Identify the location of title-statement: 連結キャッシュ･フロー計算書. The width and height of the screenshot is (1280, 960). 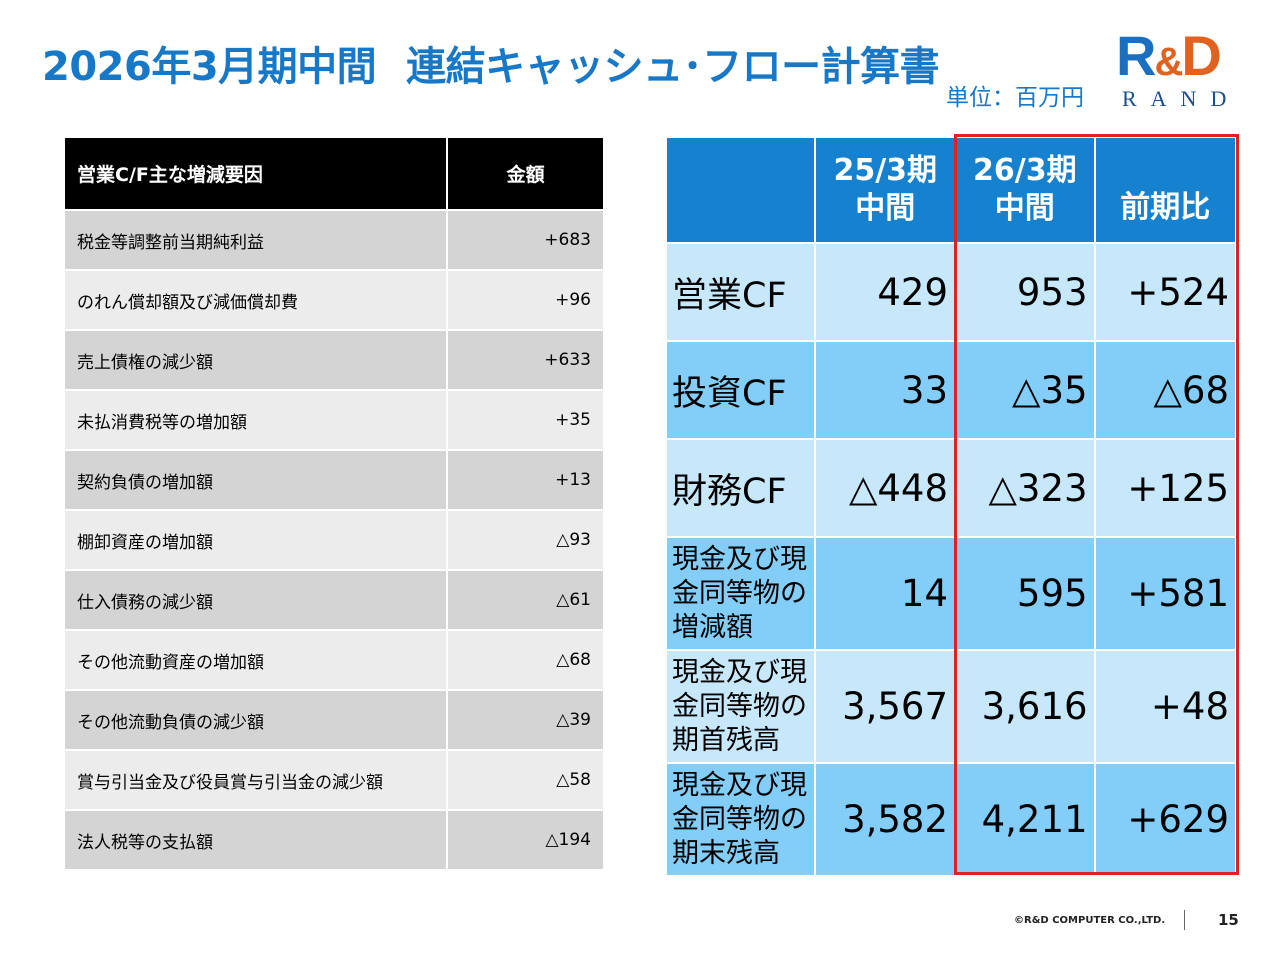
(673, 67).